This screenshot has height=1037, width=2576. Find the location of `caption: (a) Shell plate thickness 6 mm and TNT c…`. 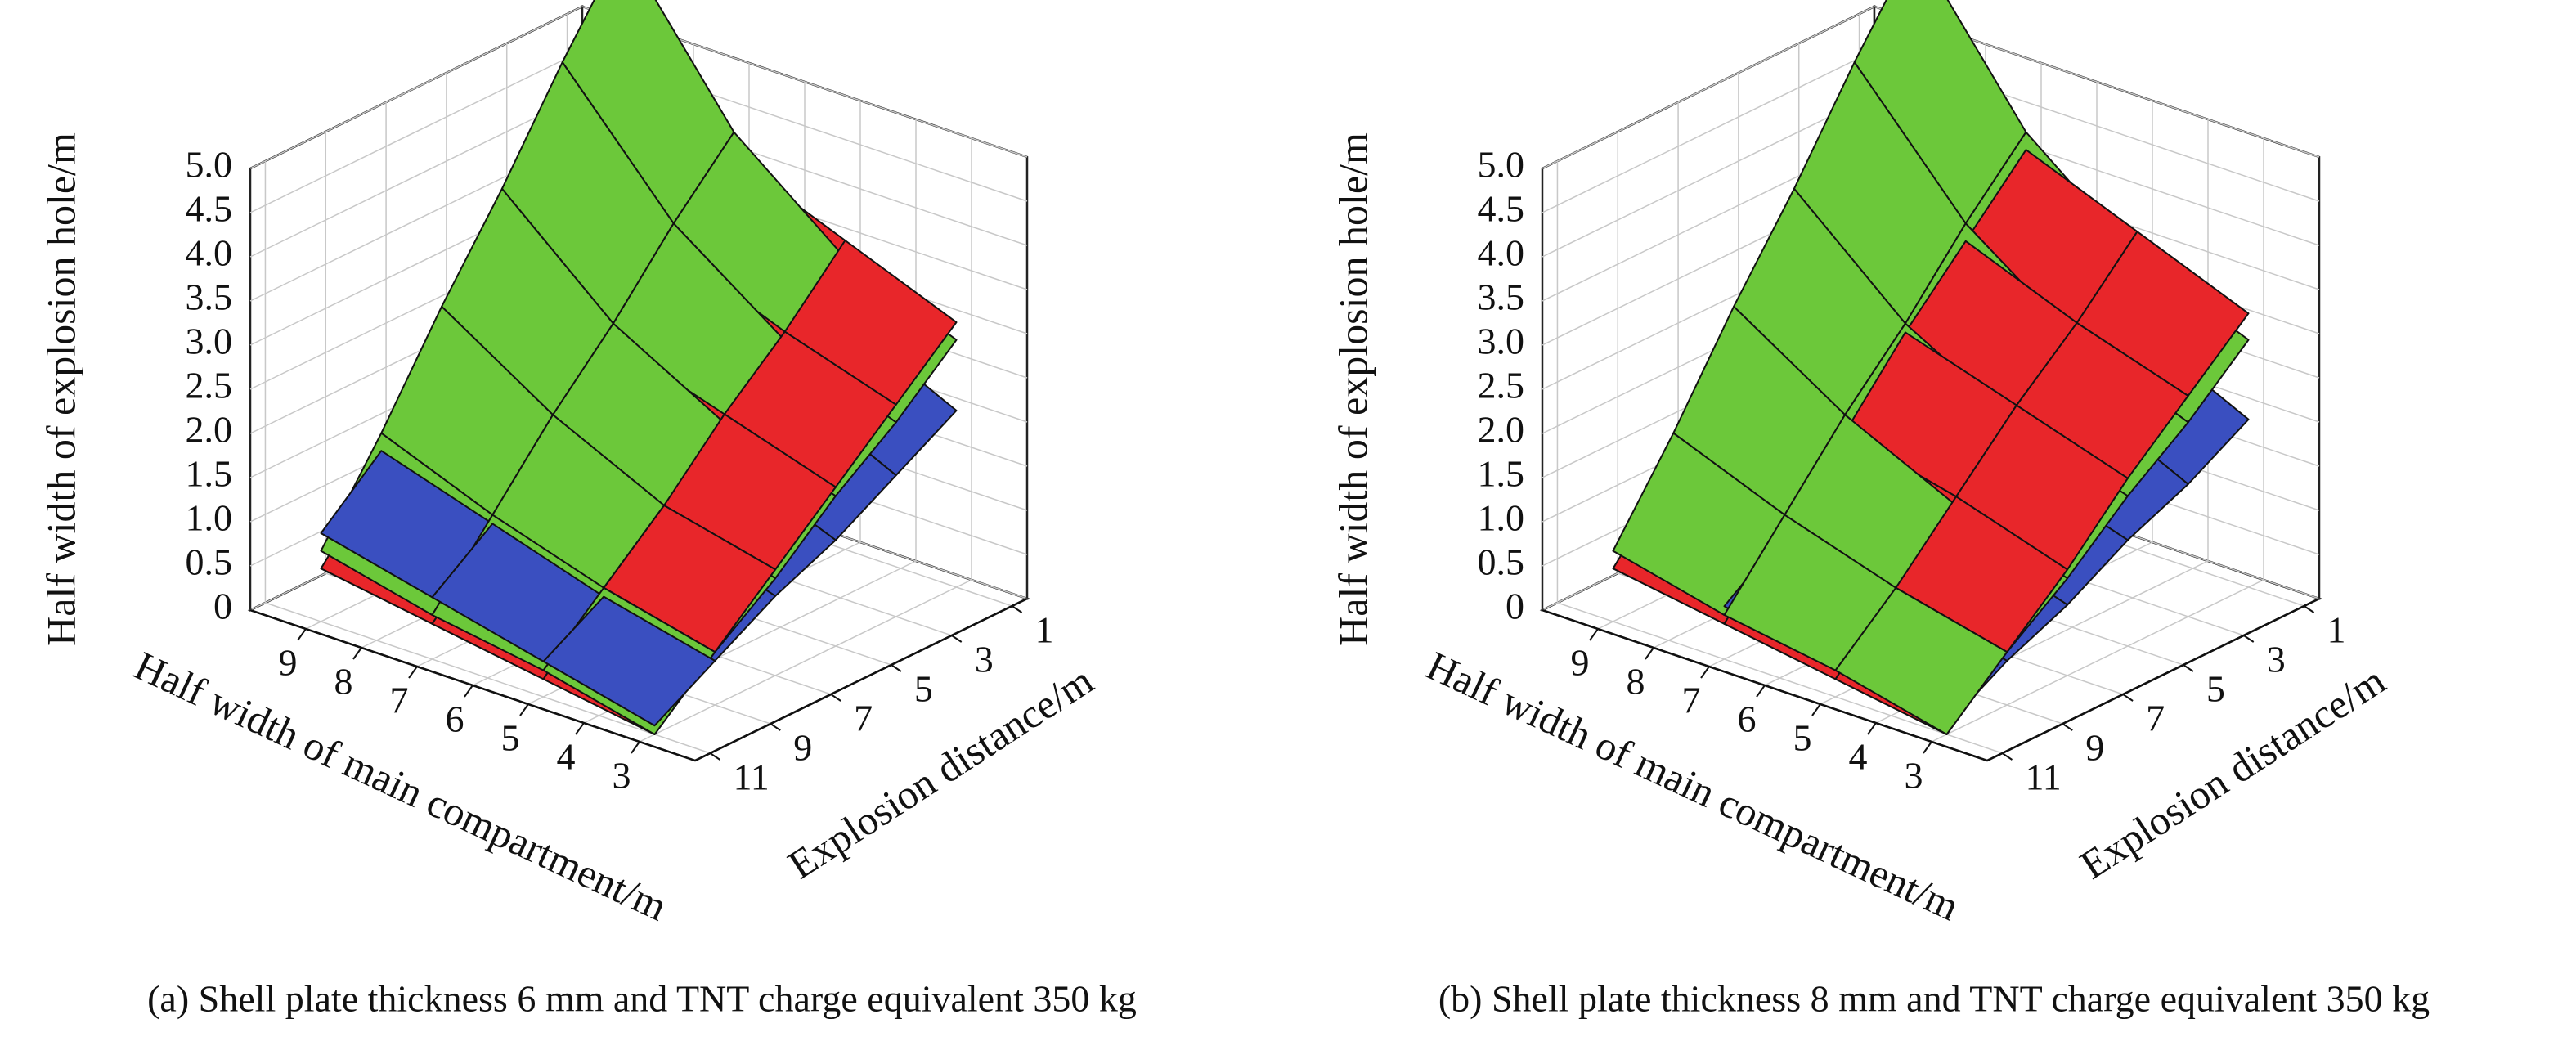

caption: (a) Shell plate thickness 6 mm and TNT c… is located at coordinates (642, 999).